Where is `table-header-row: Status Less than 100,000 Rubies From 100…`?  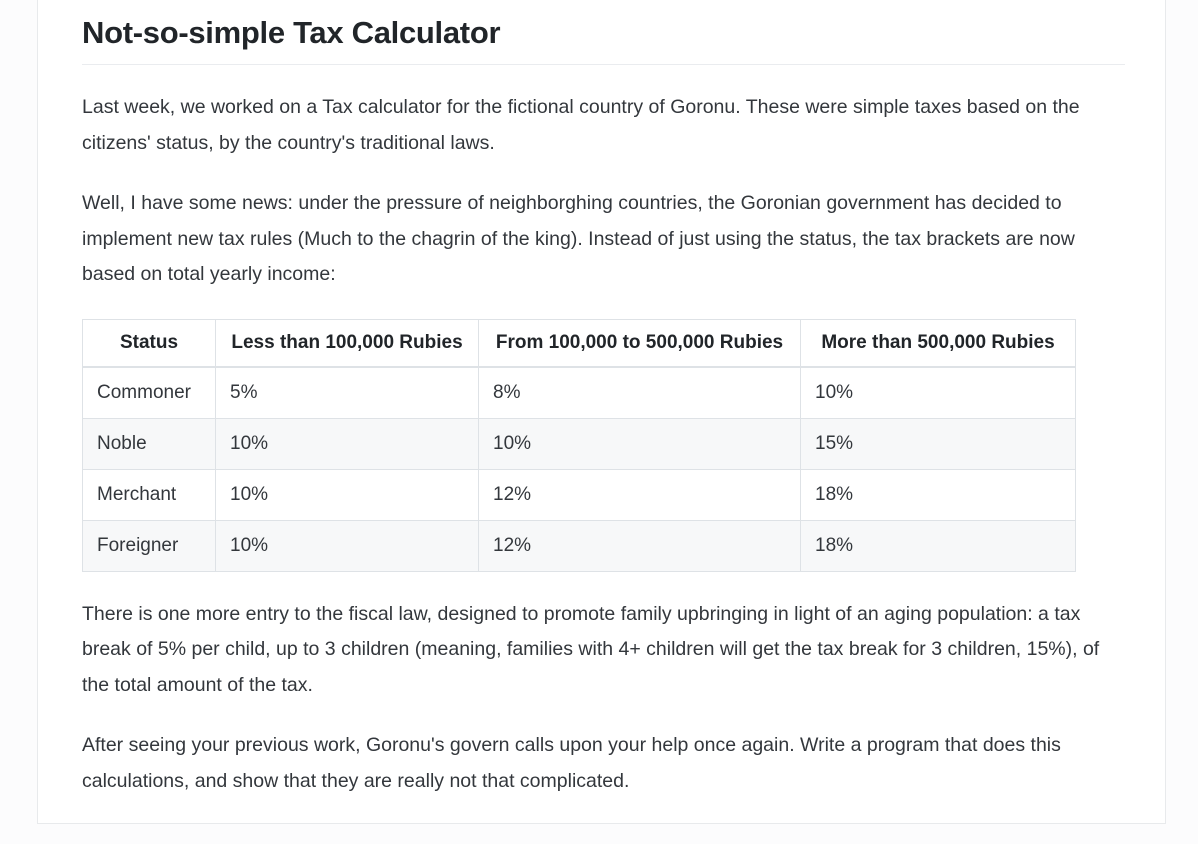 table-header-row: Status Less than 100,000 Rubies From 100… is located at coordinates (579, 343).